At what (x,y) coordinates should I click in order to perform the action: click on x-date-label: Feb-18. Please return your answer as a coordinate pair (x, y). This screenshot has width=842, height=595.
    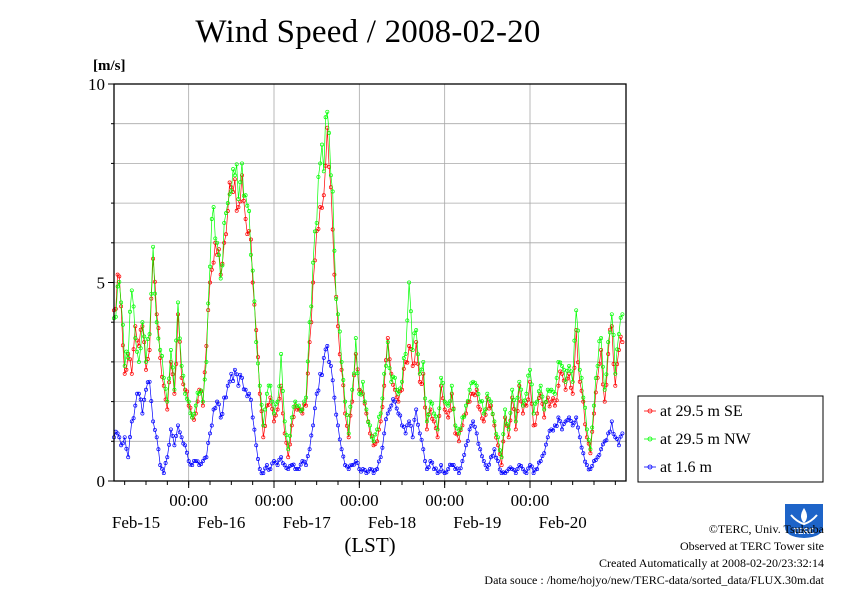
    Looking at the image, I should click on (392, 522).